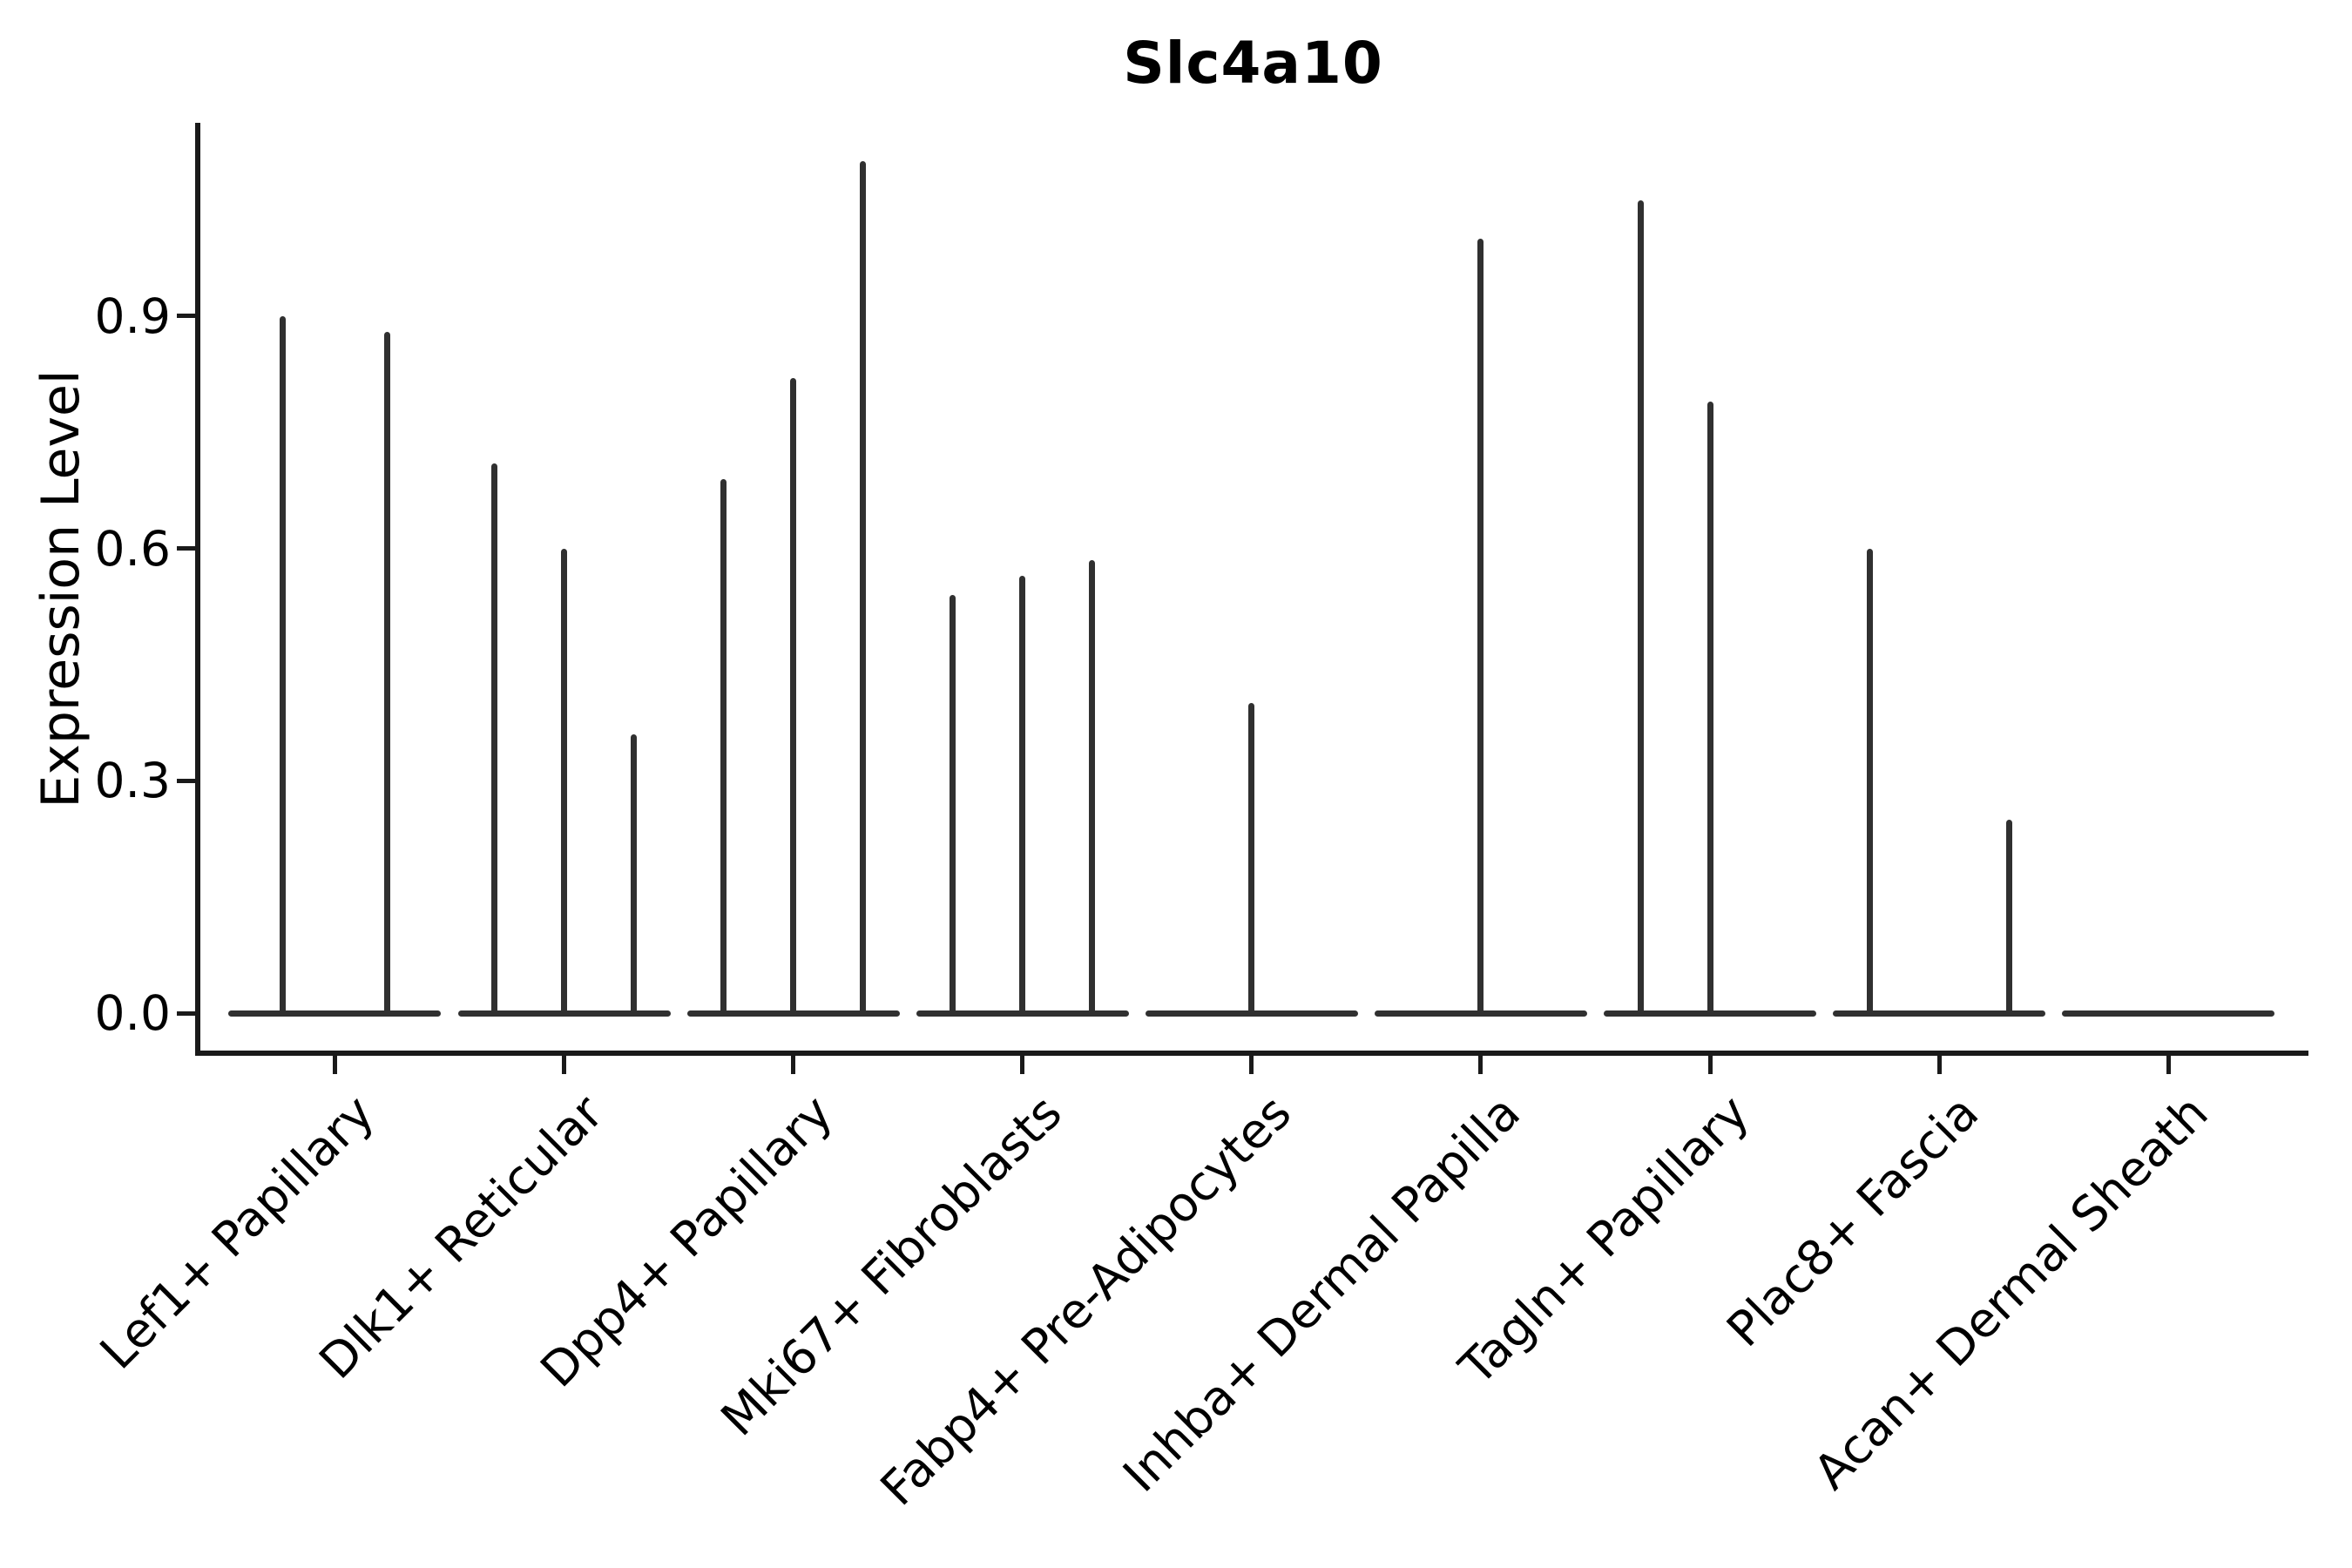  I want to click on y-tick-label: 0.9, so click(132, 315).